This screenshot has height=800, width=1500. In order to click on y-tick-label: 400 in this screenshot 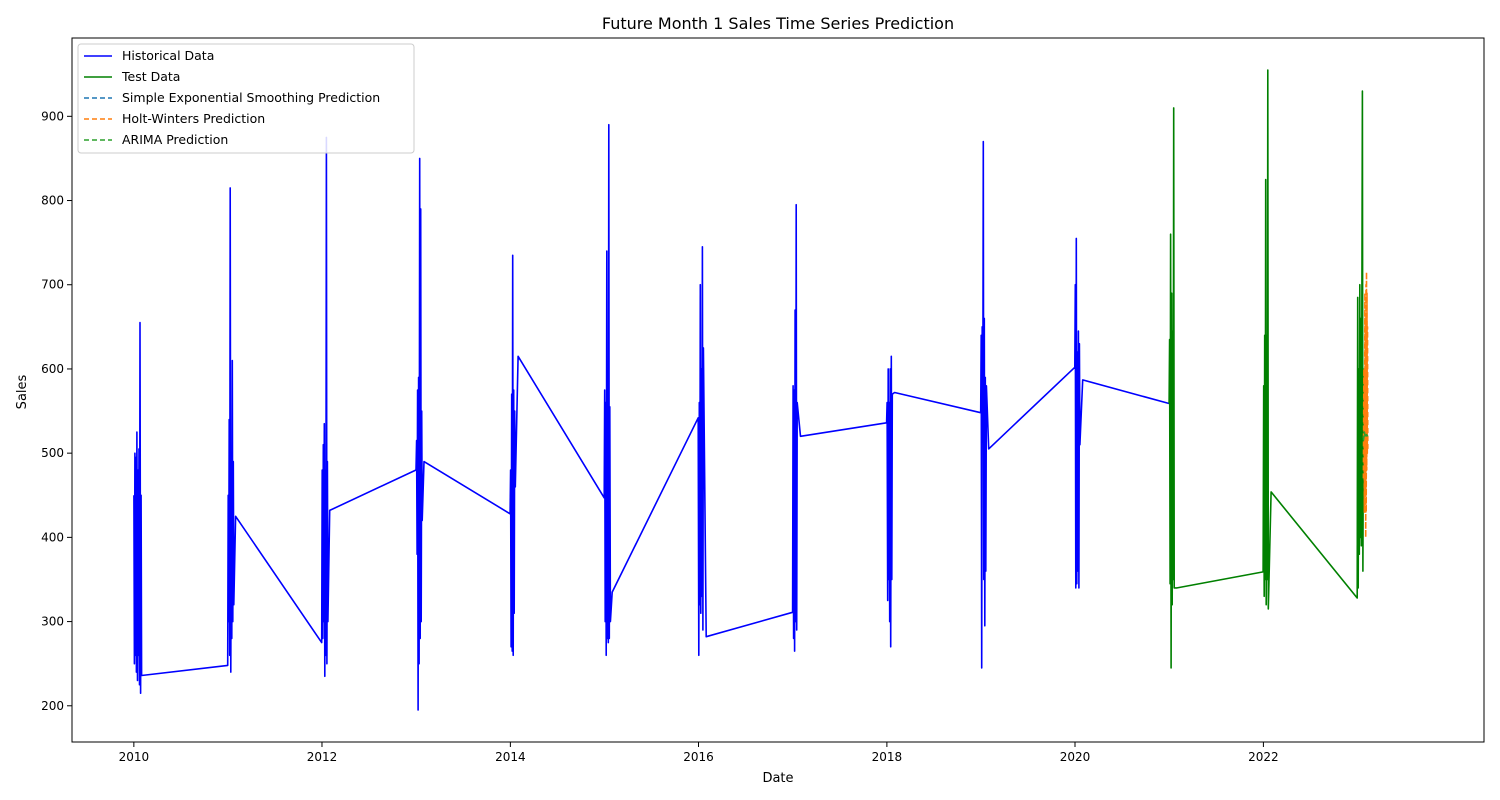, I will do `click(52, 537)`.